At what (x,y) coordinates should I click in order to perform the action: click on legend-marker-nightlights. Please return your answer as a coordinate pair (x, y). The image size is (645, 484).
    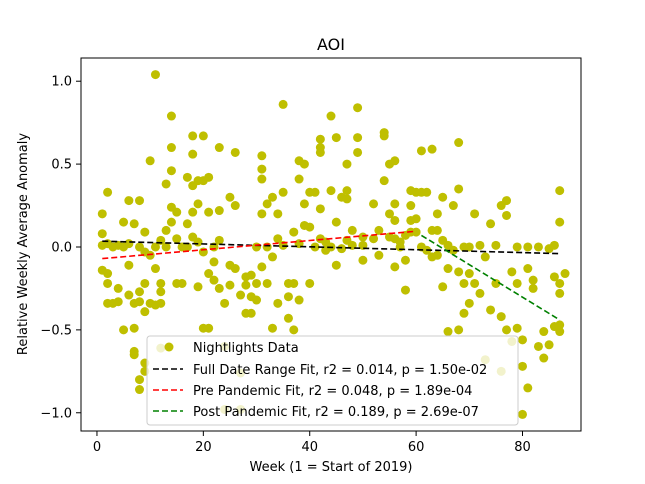
    Looking at the image, I should click on (169, 347).